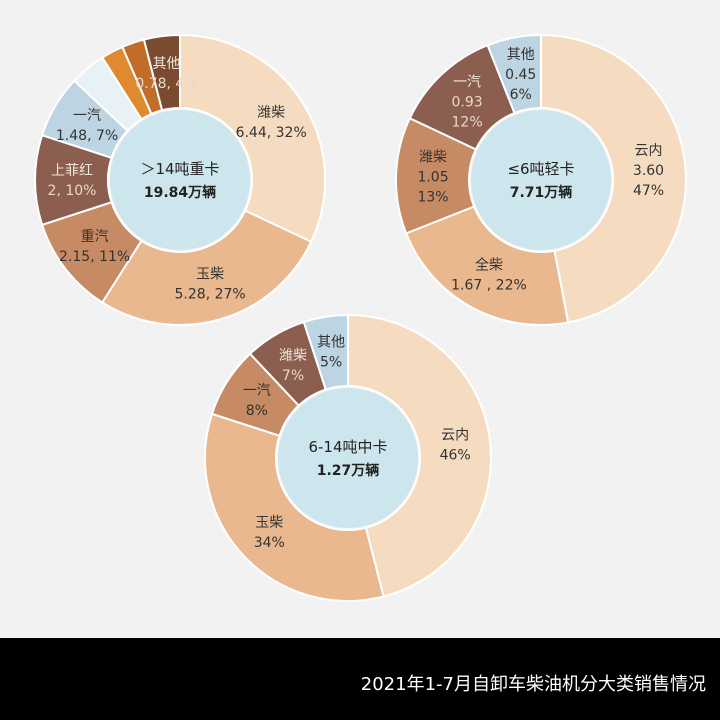 Image resolution: width=720 pixels, height=720 pixels. Describe the element at coordinates (432, 198) in the screenshot. I see `slice-label: 13%` at that location.